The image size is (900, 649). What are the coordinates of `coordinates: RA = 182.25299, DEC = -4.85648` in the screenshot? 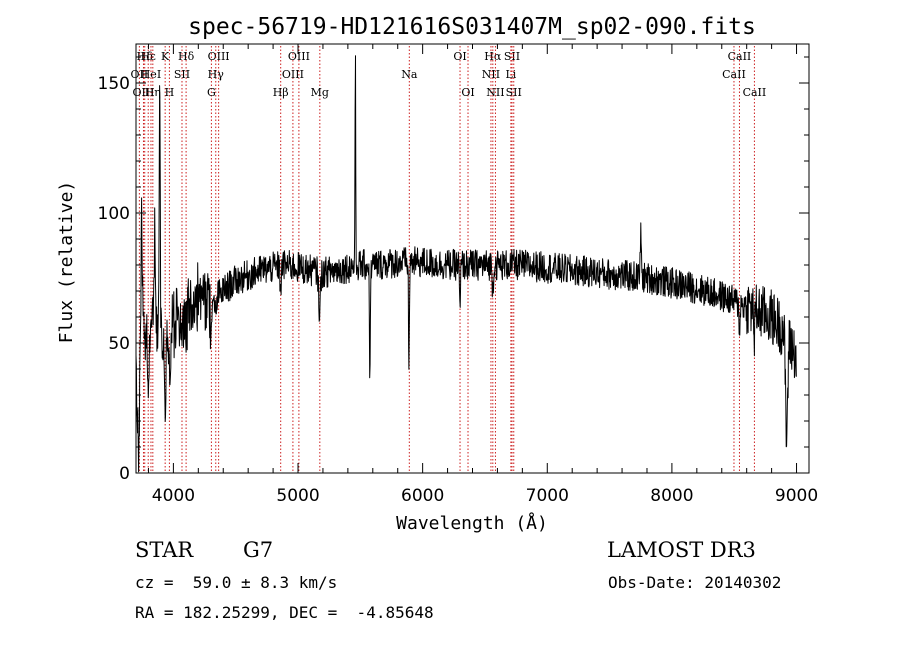 It's located at (284, 612).